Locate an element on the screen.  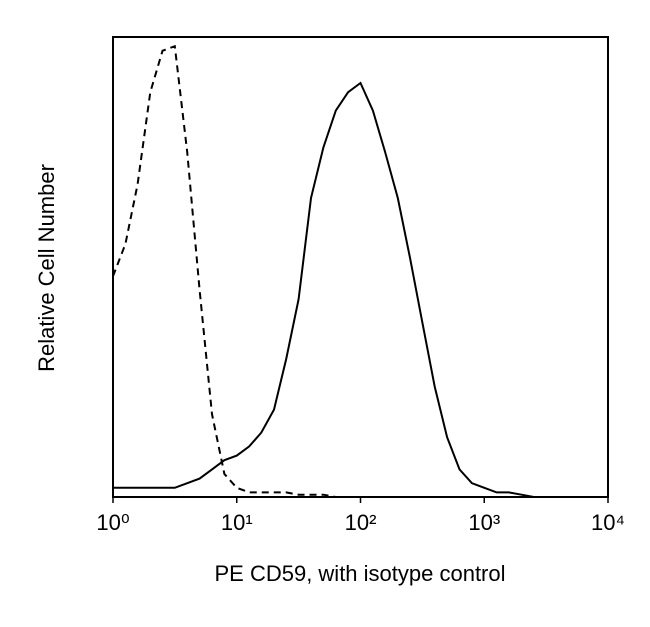
x-tick-label: 10¹ is located at coordinates (237, 522).